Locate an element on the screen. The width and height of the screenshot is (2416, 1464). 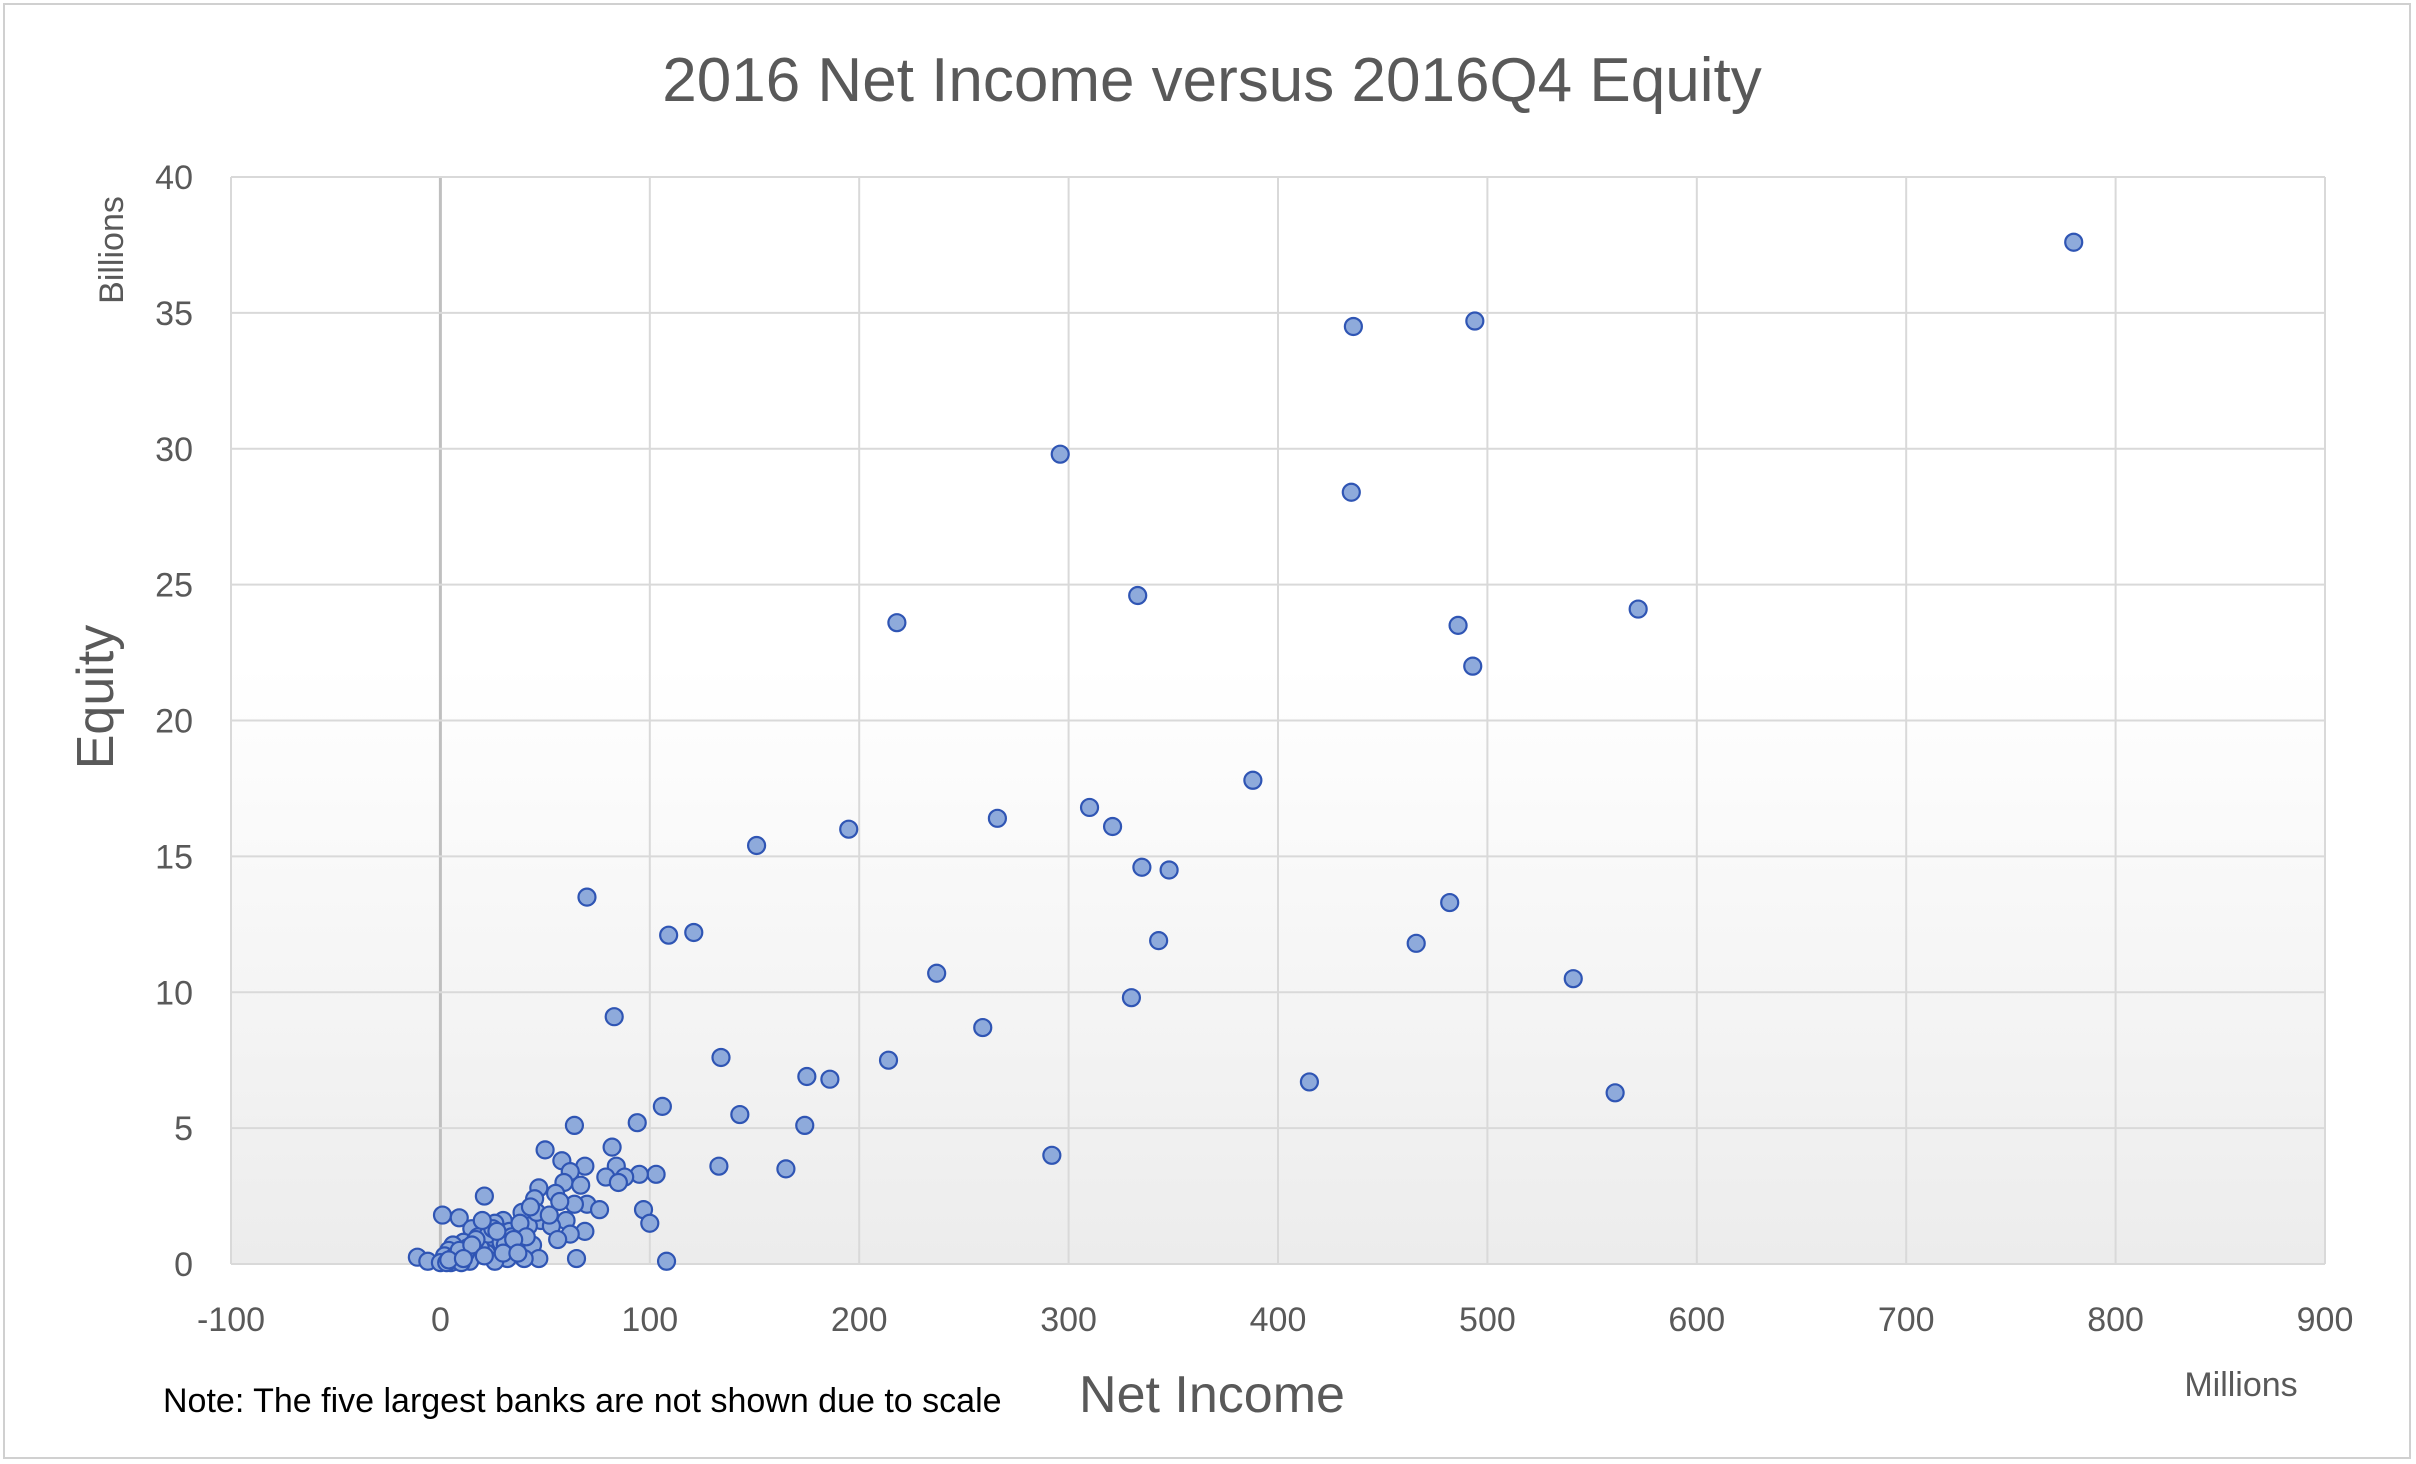
y-tick-label: 20 is located at coordinates (174, 722).